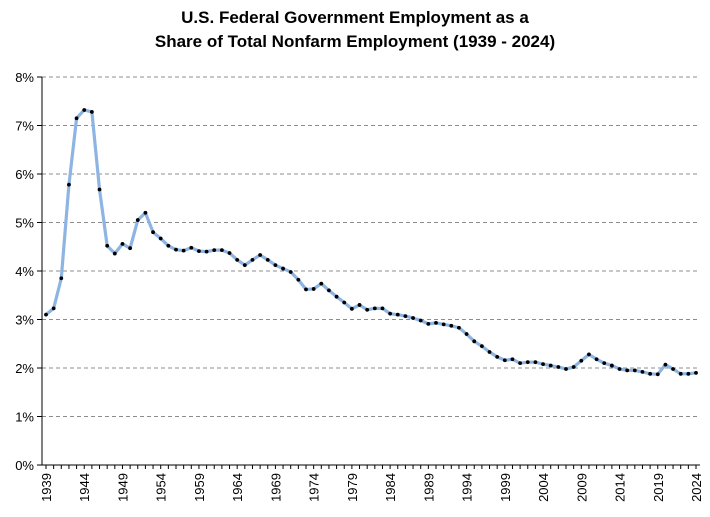  What do you see at coordinates (505, 487) in the screenshot?
I see `x-tick-label: 1999` at bounding box center [505, 487].